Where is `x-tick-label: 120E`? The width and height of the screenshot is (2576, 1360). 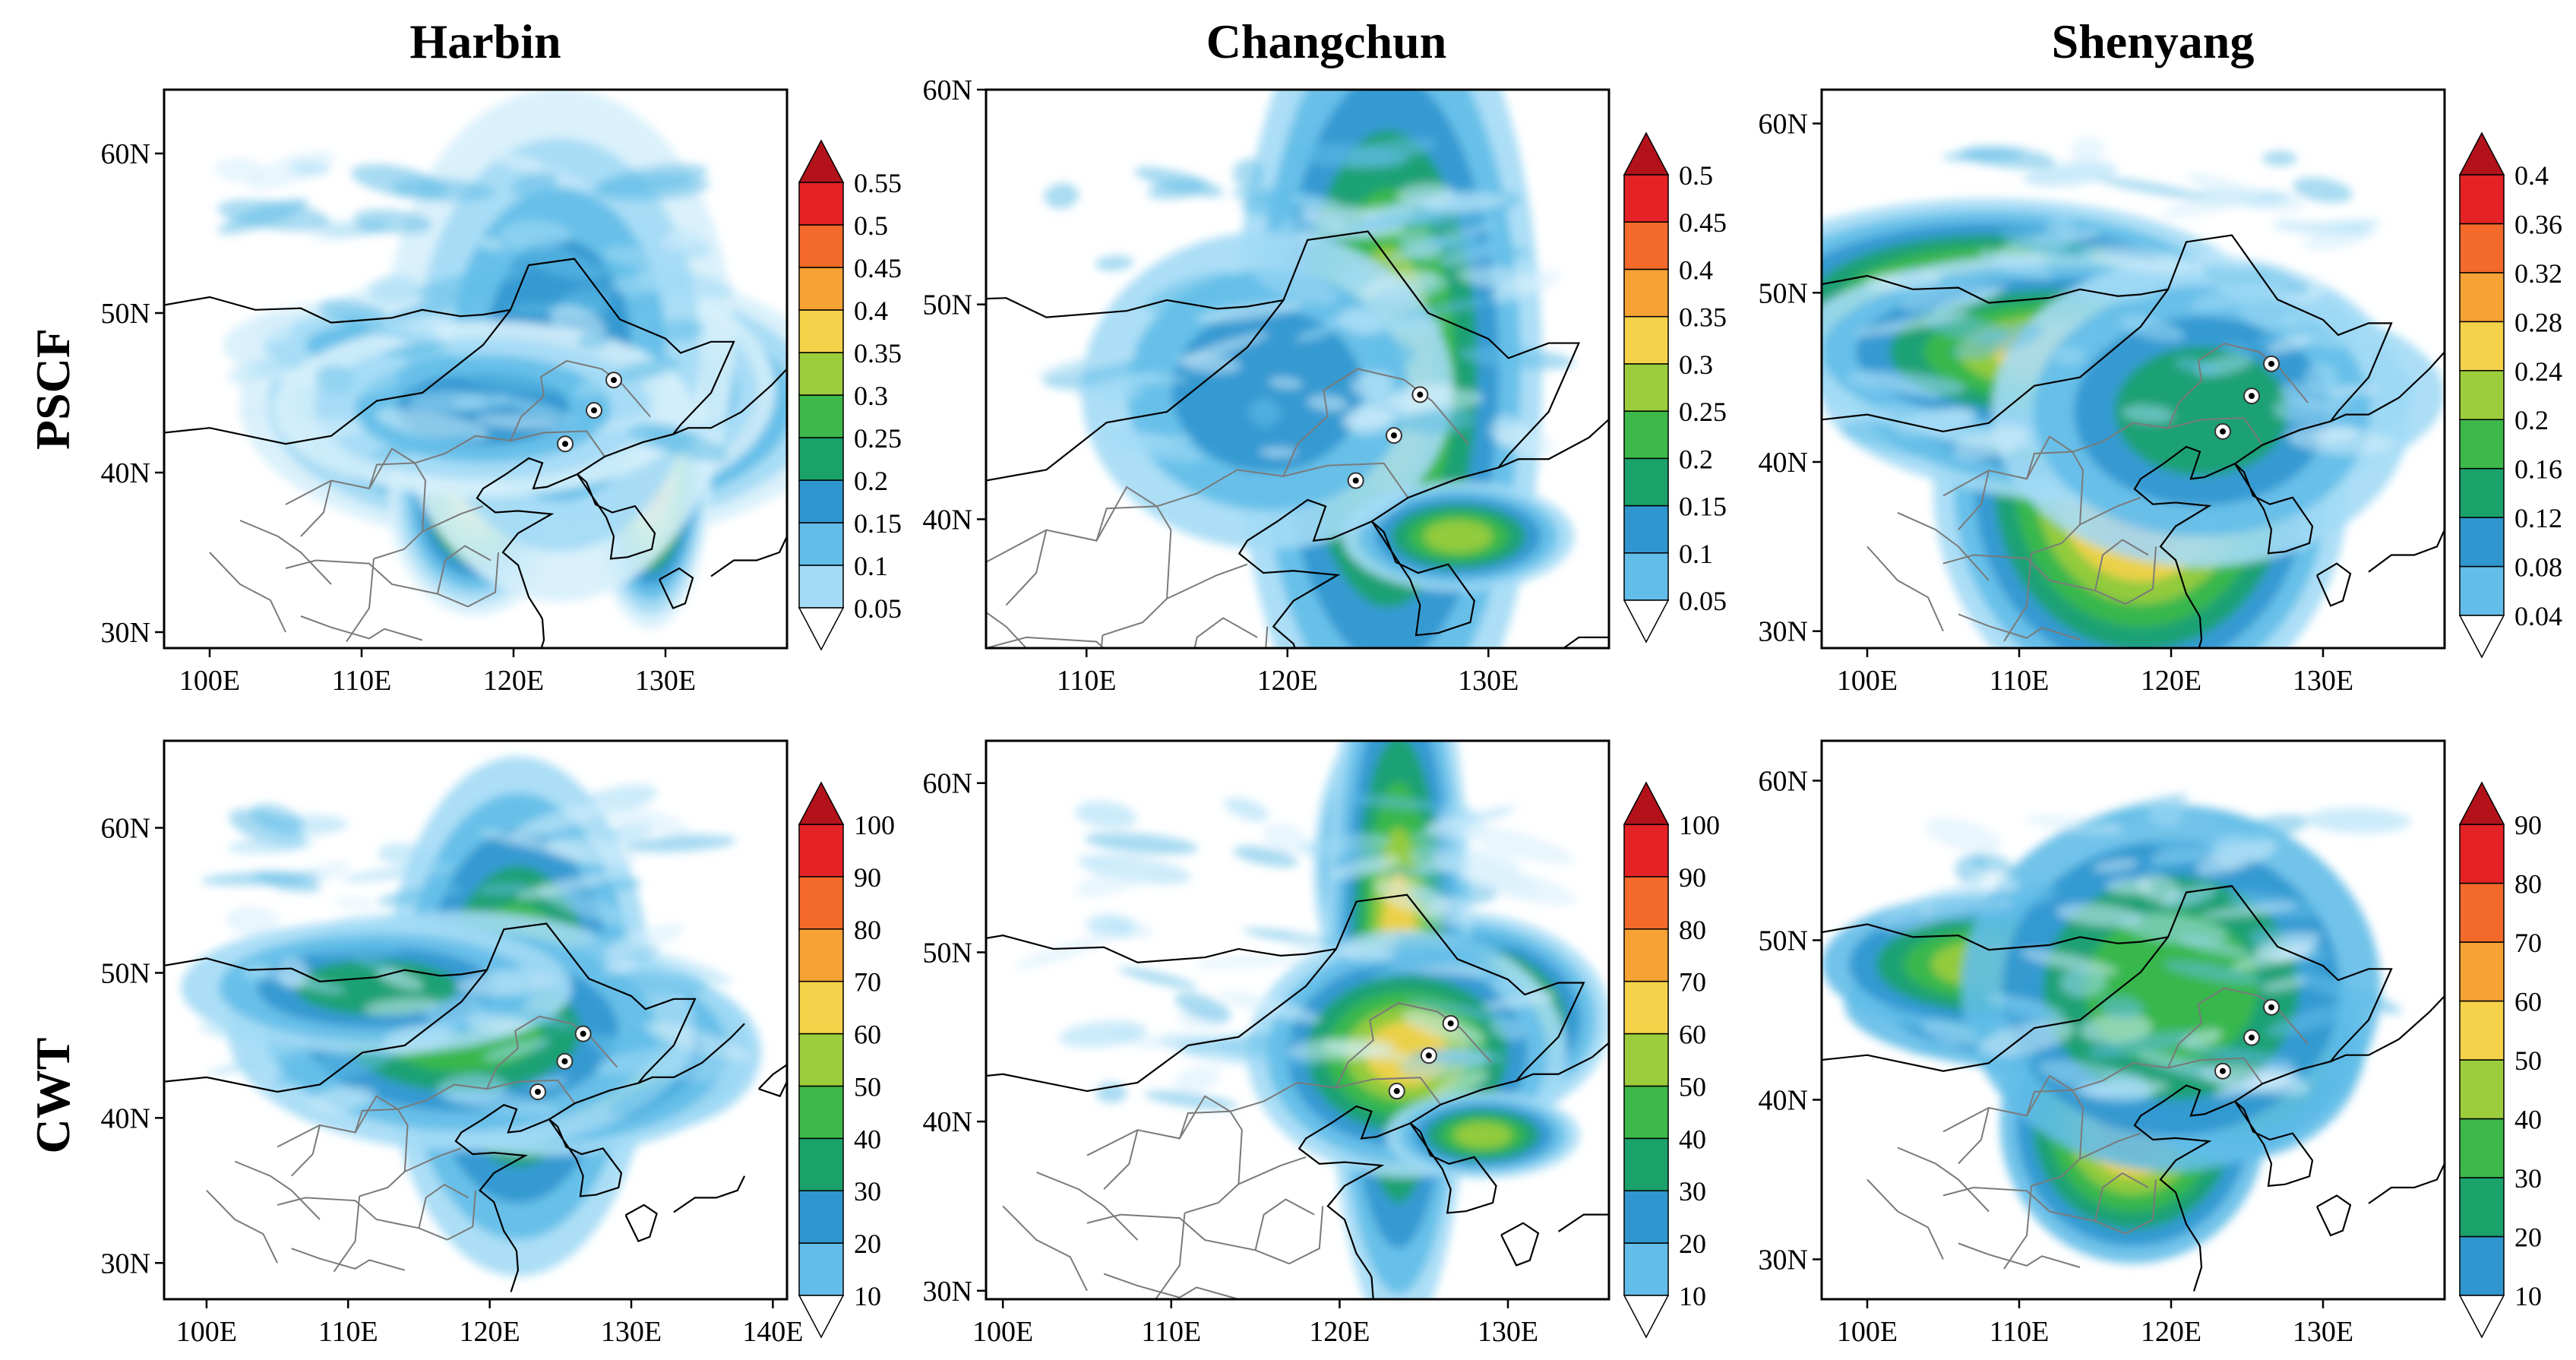
x-tick-label: 120E is located at coordinates (1339, 1332).